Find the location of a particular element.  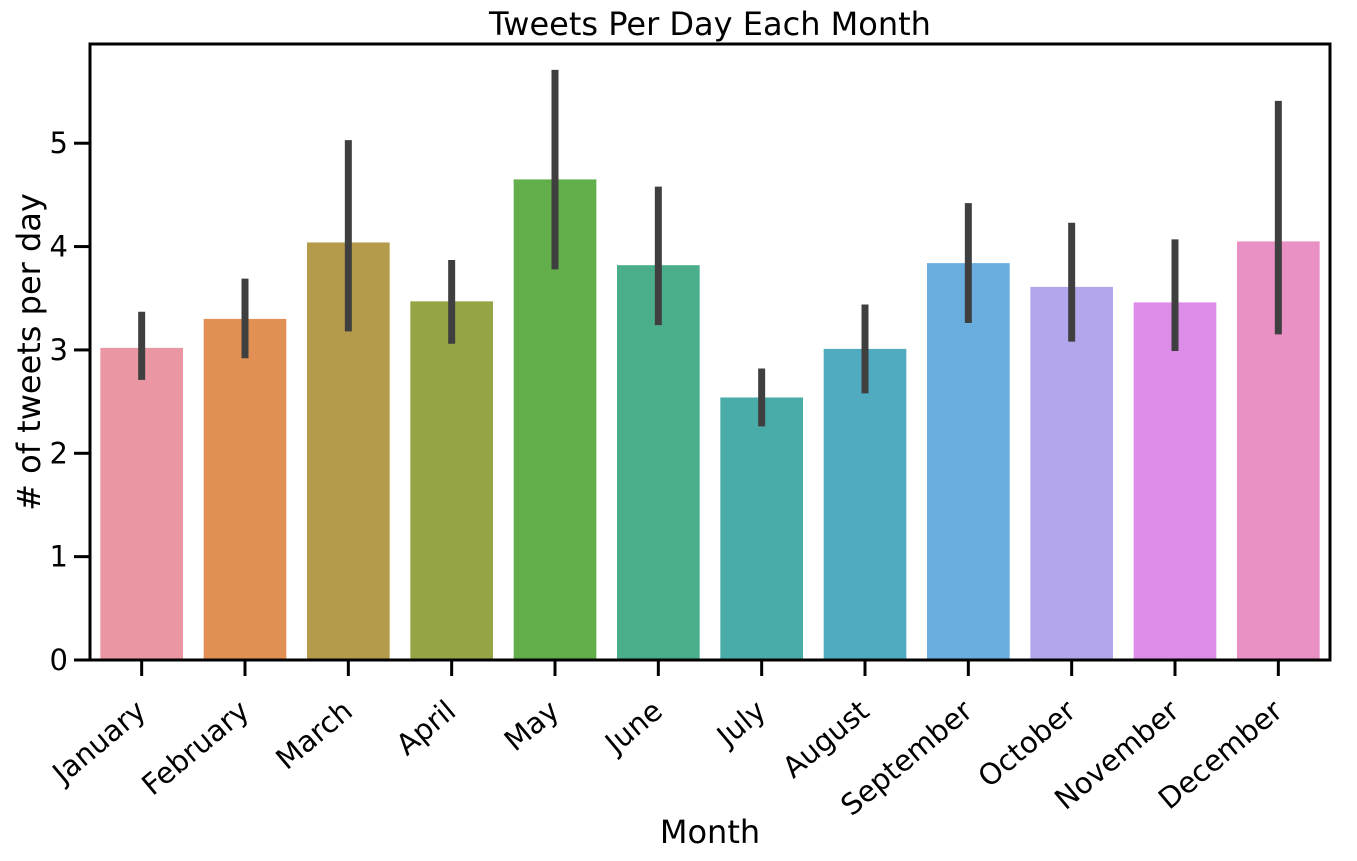

y-tick-label: 1 is located at coordinates (59, 557).